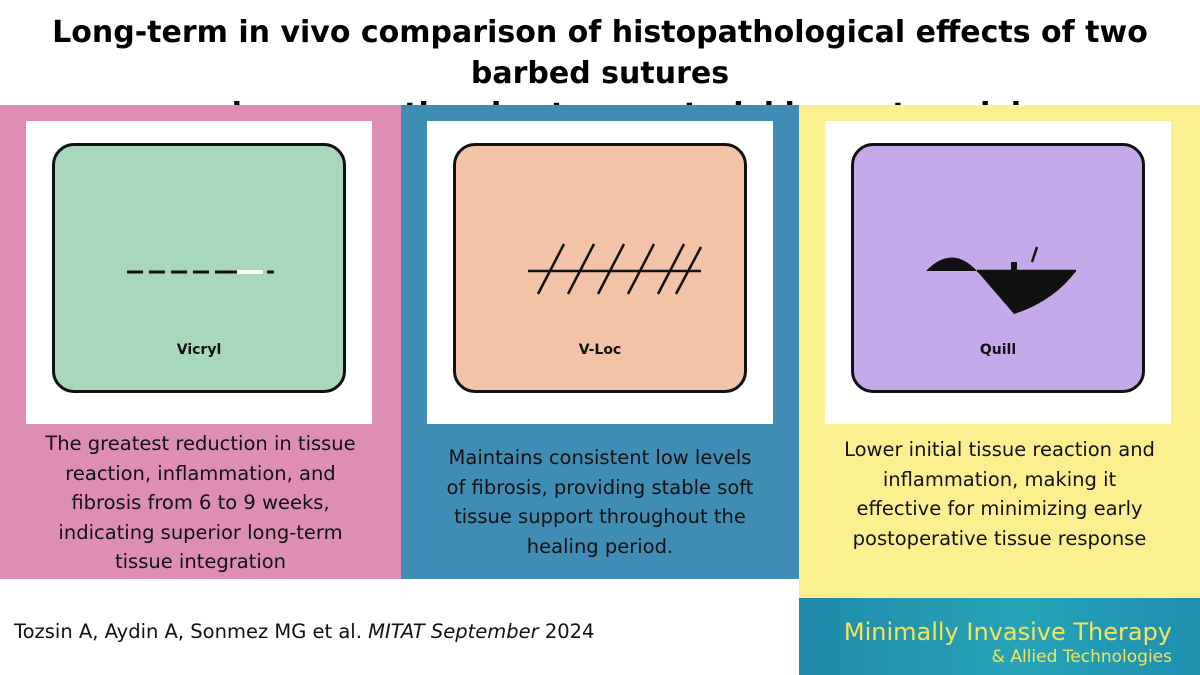  I want to click on barbed-suture-icon, so click(615, 269).